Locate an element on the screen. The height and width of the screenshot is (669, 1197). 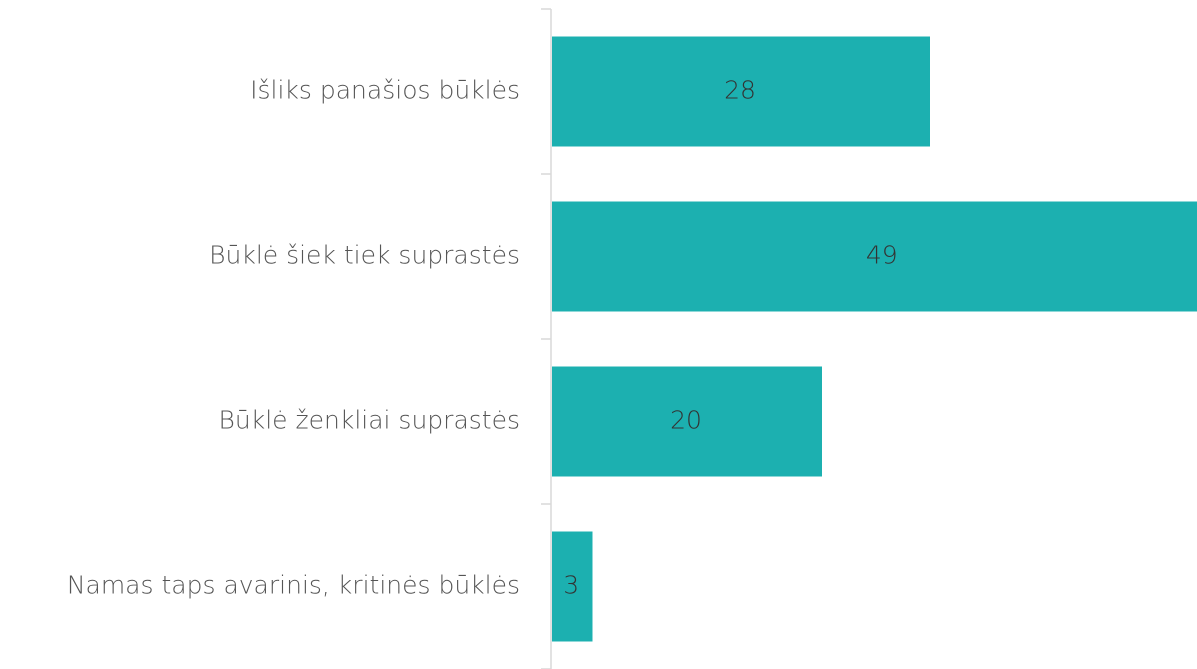
value-label: 20 is located at coordinates (686, 420).